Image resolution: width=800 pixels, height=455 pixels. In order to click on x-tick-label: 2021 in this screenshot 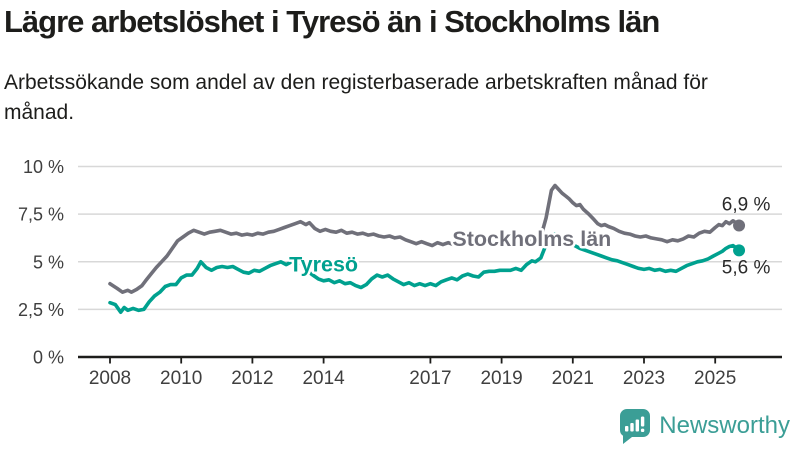, I will do `click(573, 378)`.